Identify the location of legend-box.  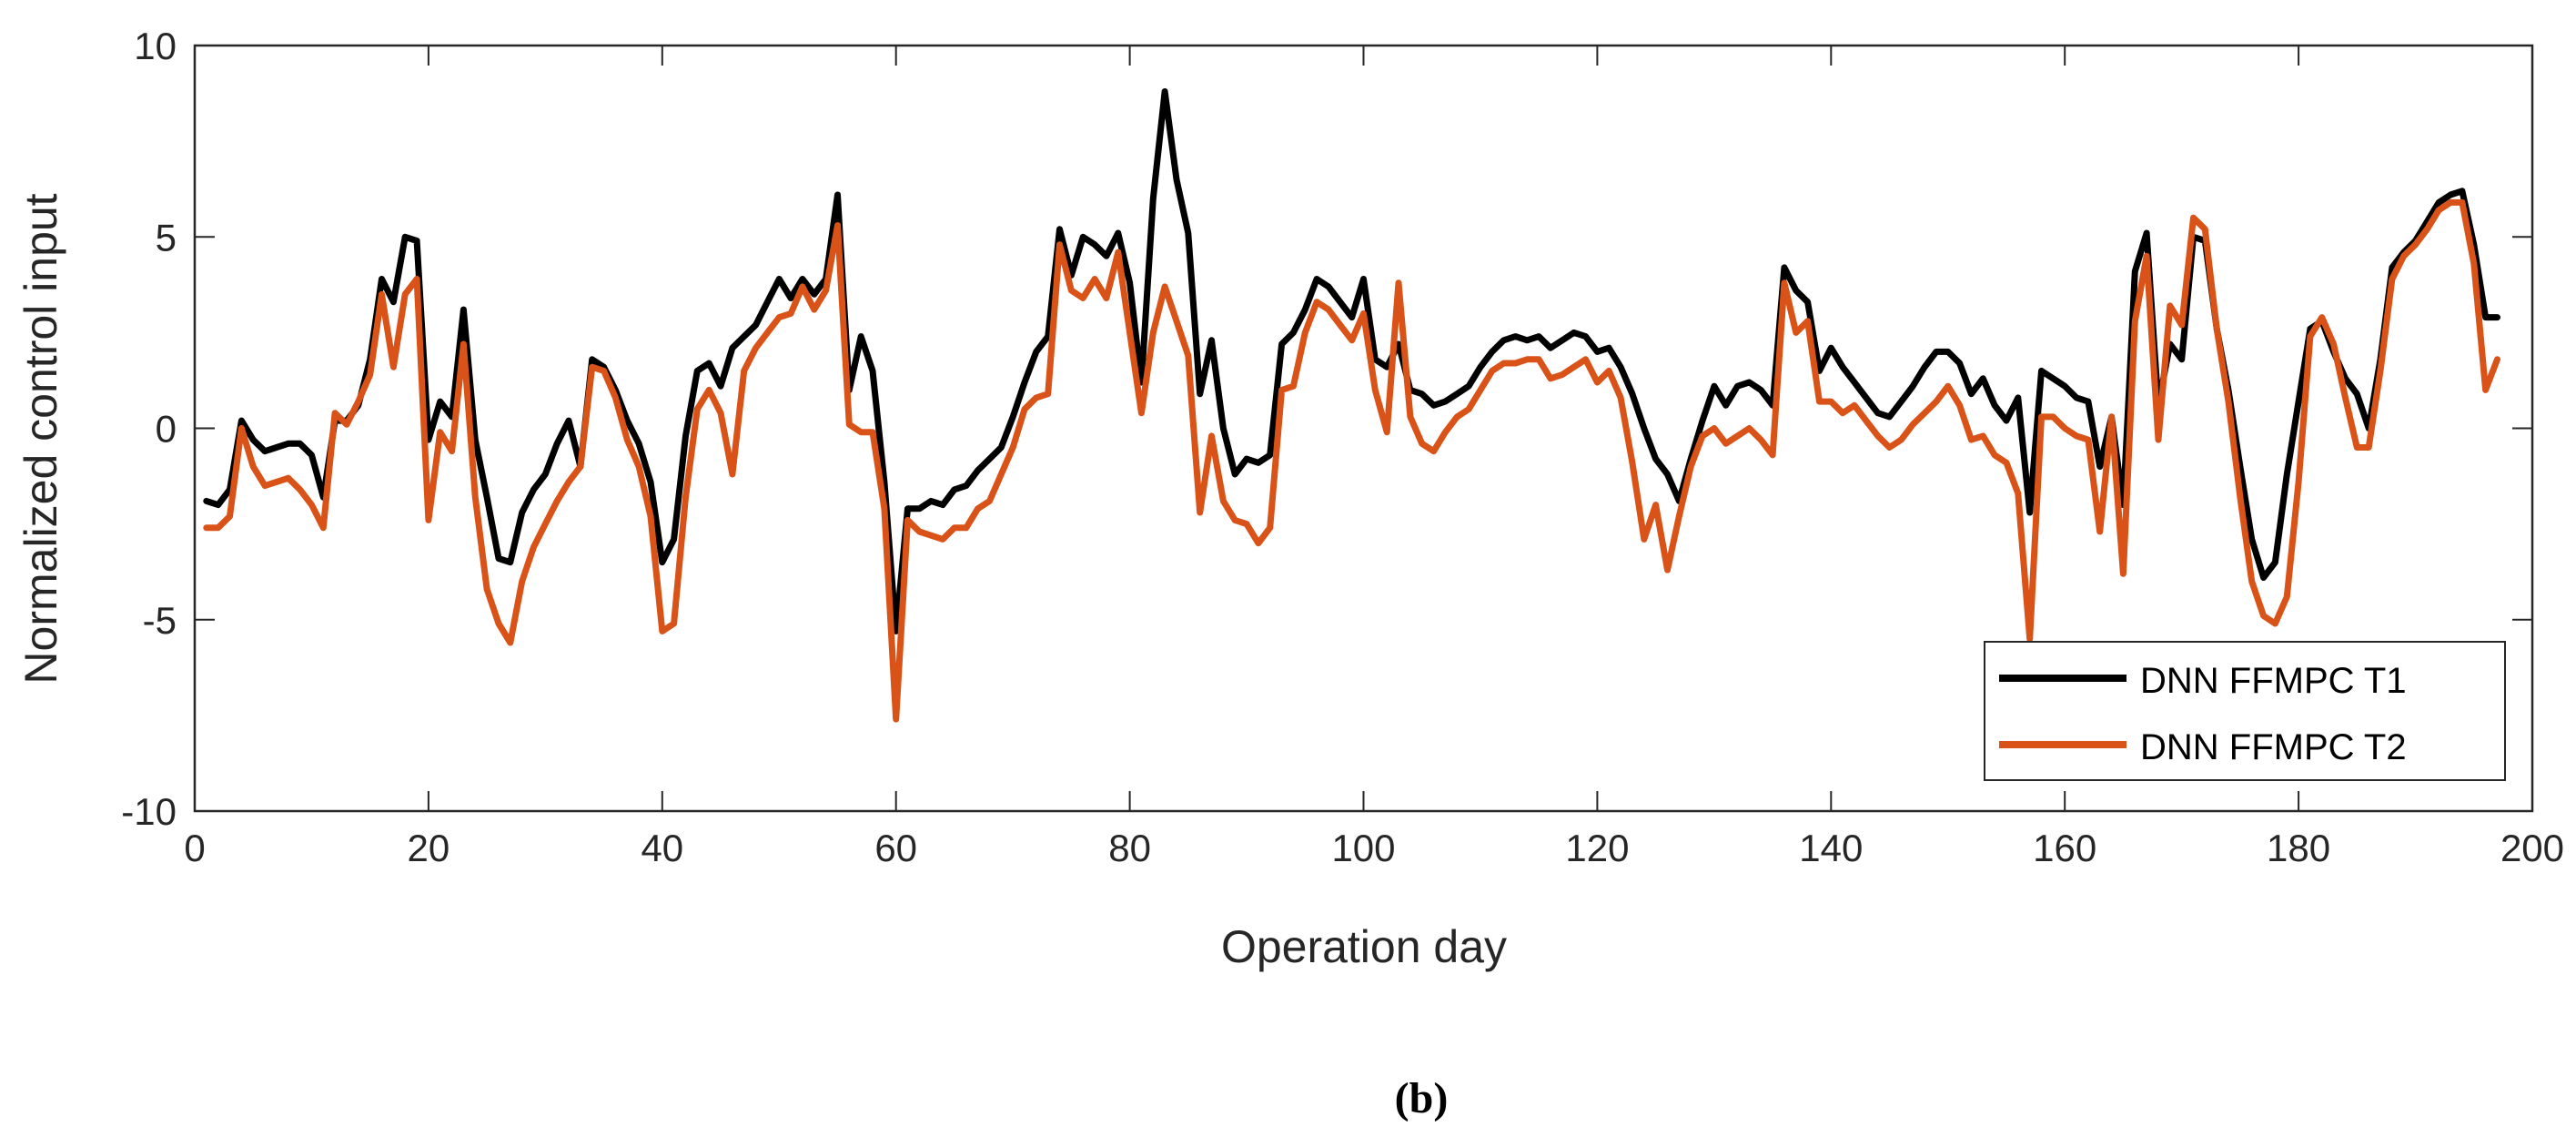
(2245, 711).